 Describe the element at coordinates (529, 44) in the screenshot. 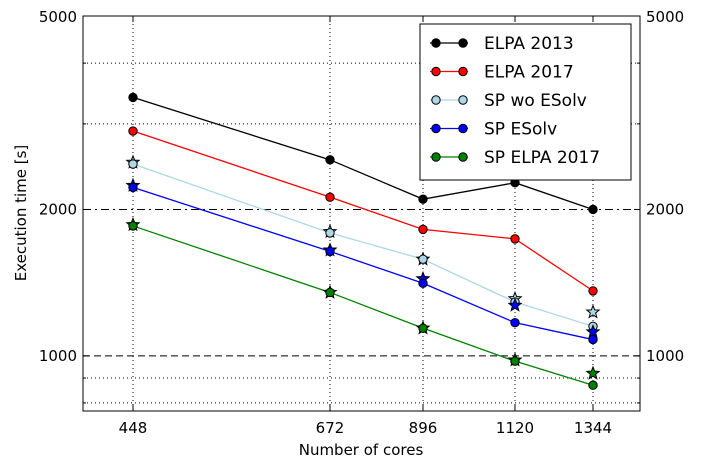

I see `legend-label: ELPA 2013` at that location.